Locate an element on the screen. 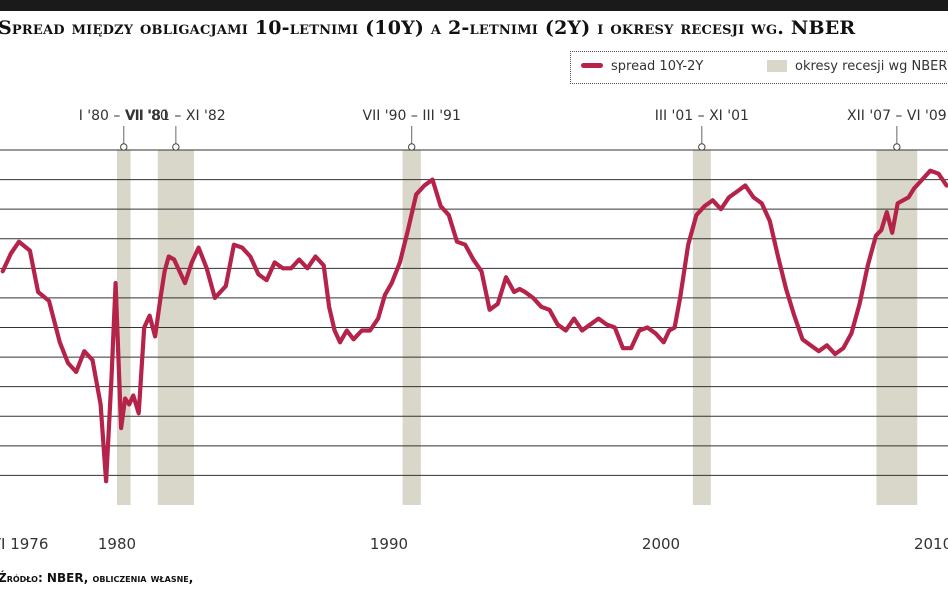  recession-label-5: XII '07 – VI '09 is located at coordinates (897, 116).